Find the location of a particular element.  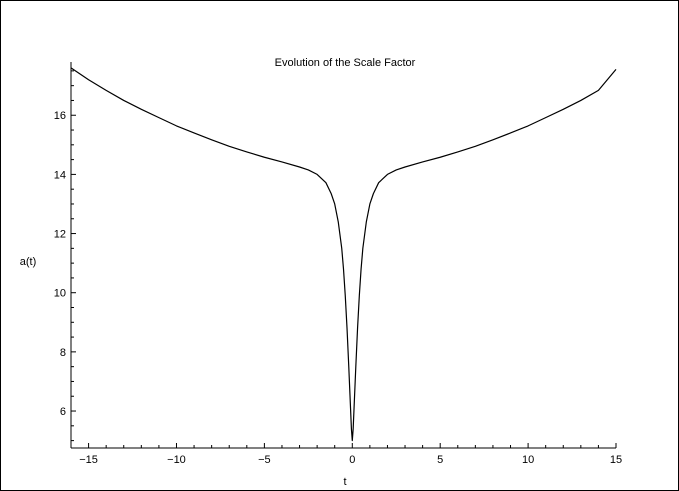

x-tick-label: 5 is located at coordinates (440, 460).